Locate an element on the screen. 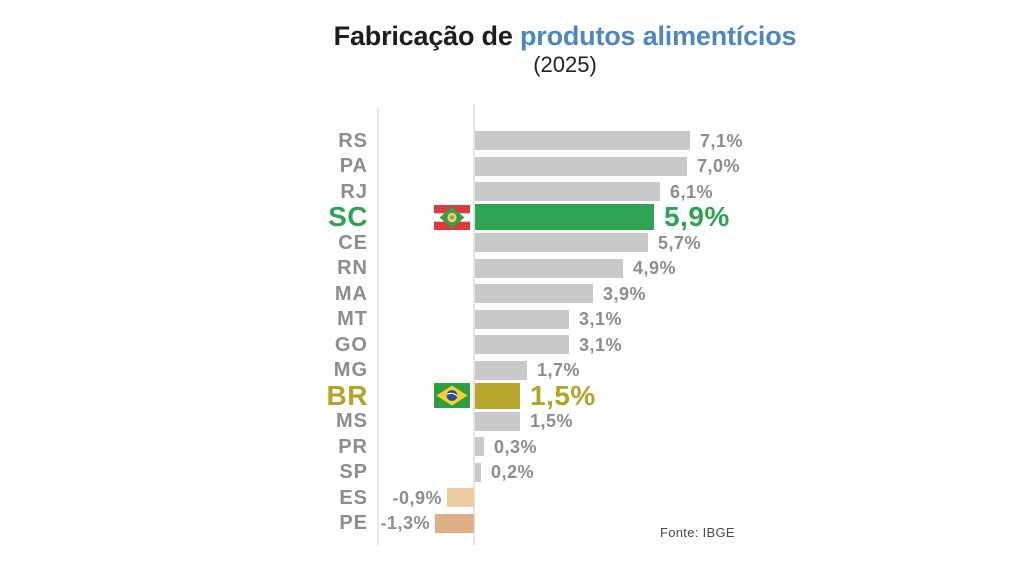  chart-title: Fabricação de produtos alimentícios is located at coordinates (565, 36).